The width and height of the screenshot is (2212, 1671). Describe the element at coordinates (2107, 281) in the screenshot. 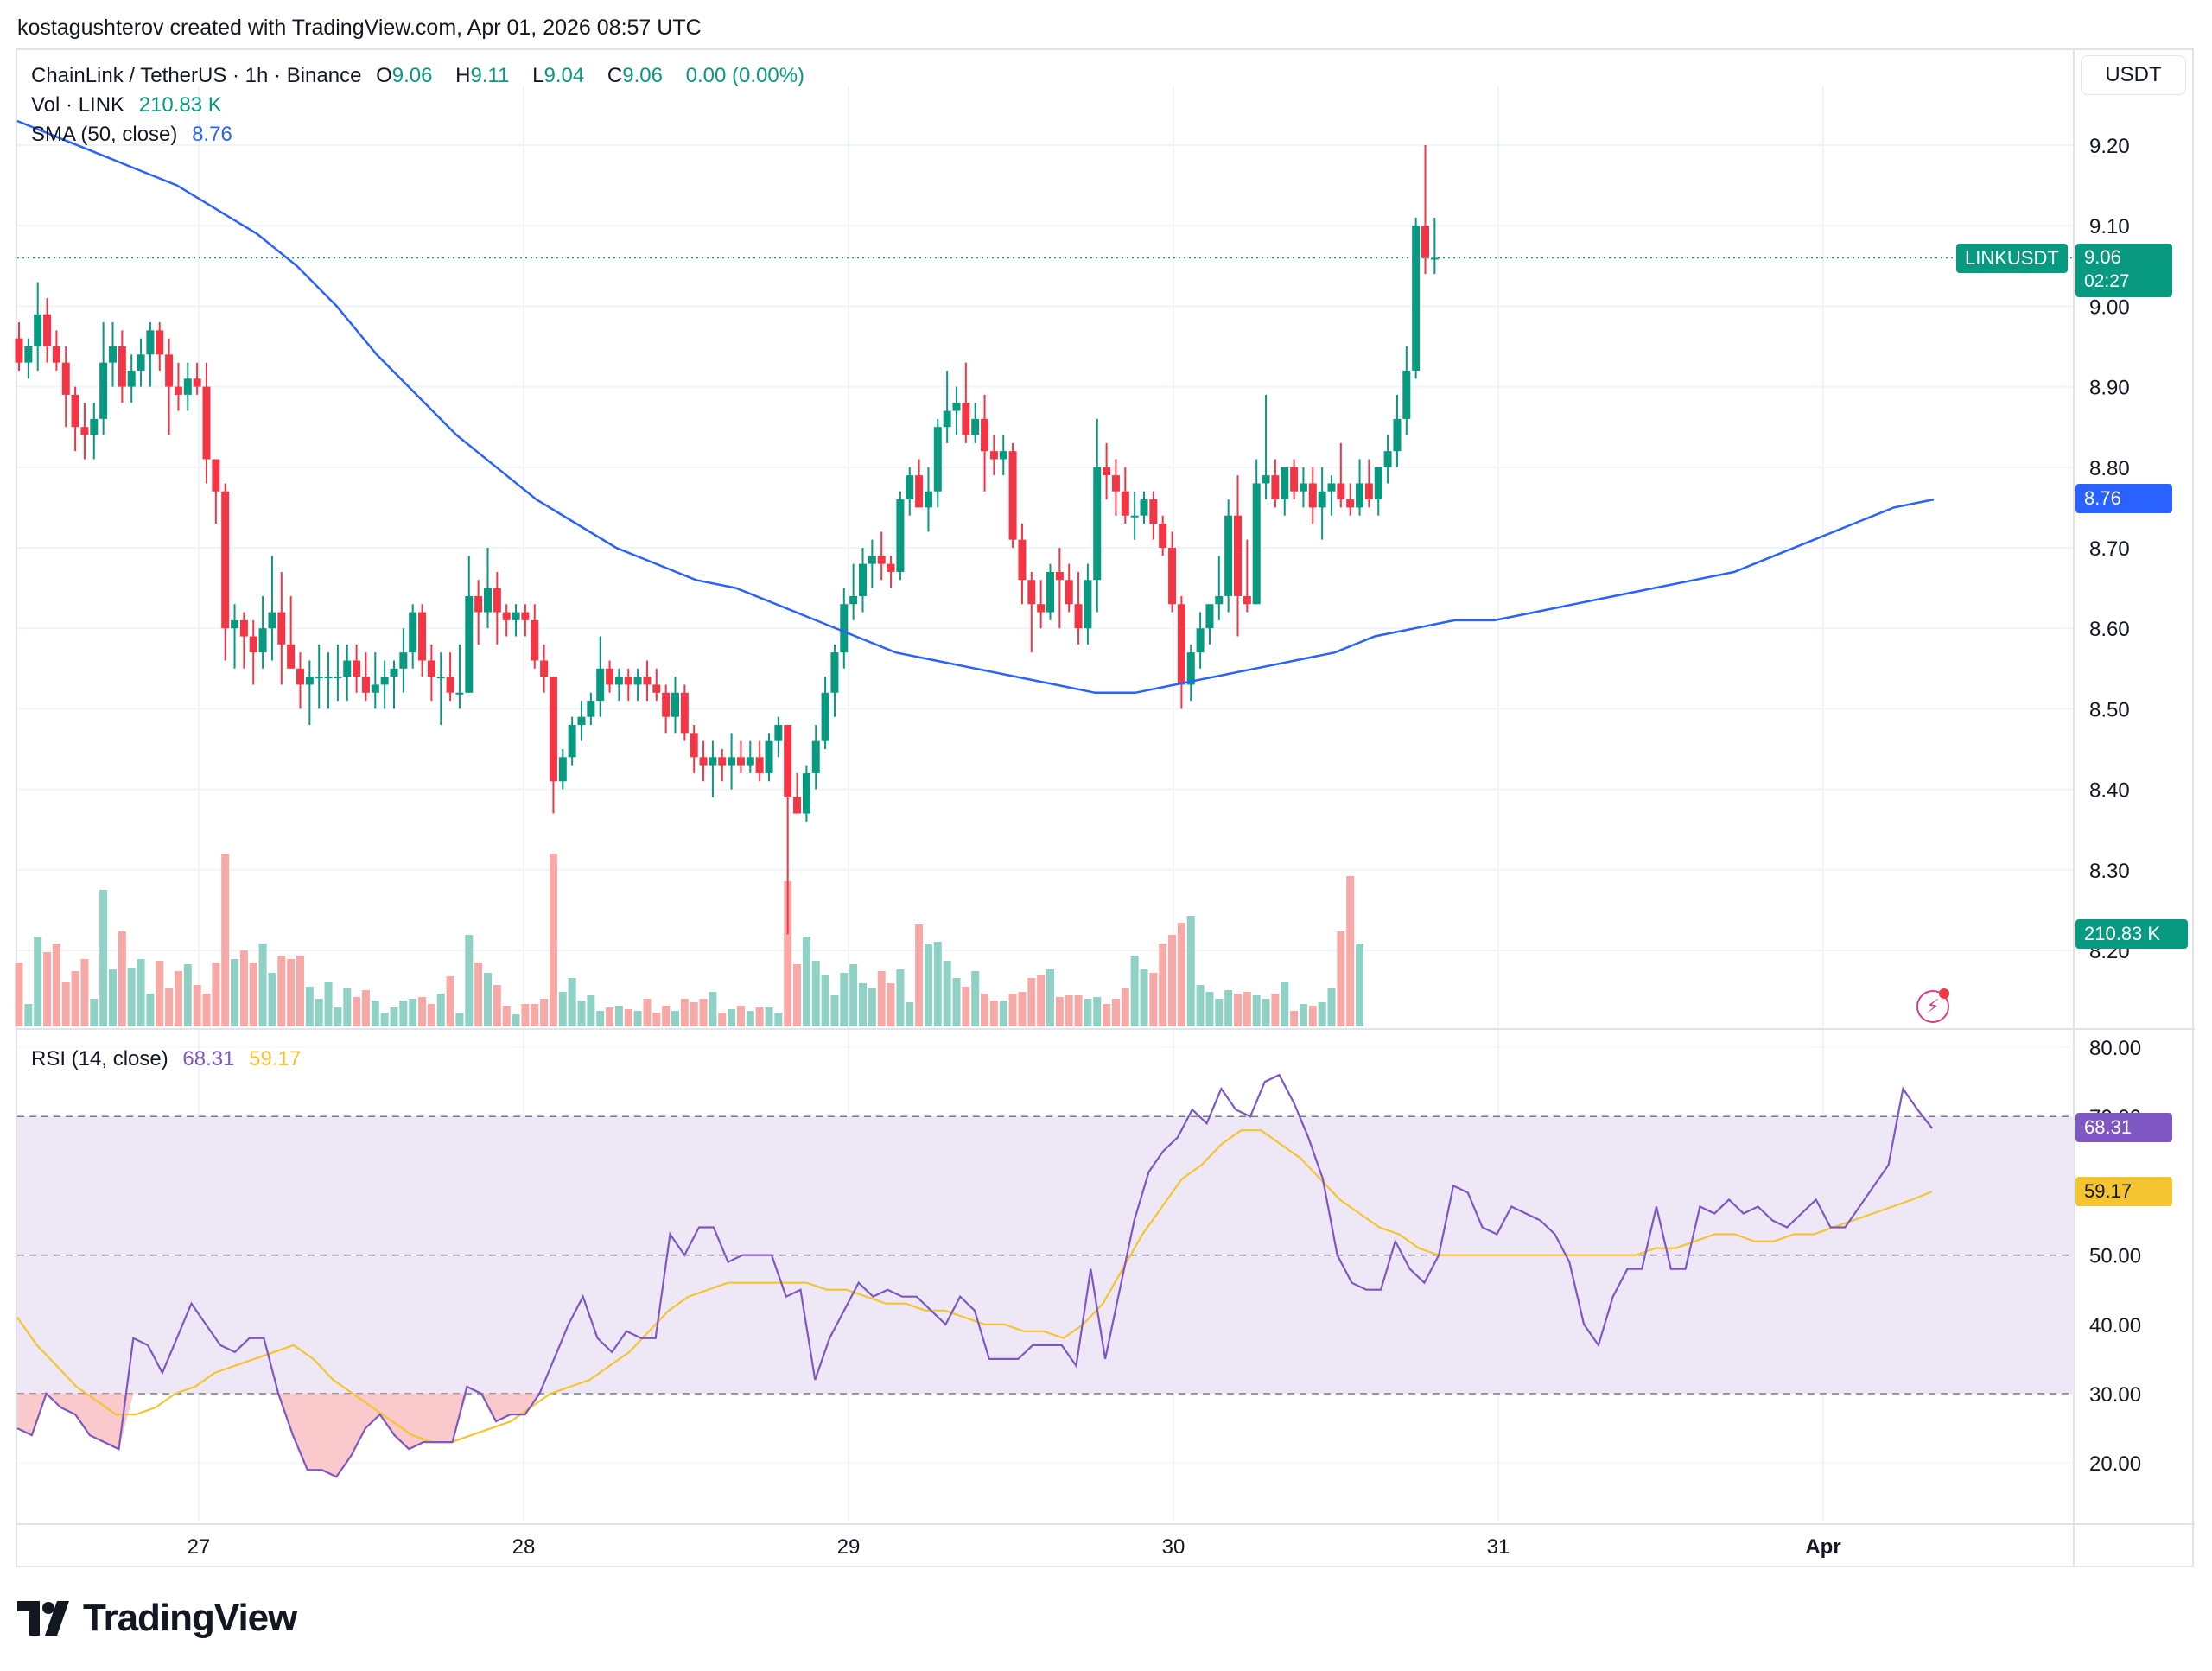

I see `bar-countdown: 02:27` at that location.